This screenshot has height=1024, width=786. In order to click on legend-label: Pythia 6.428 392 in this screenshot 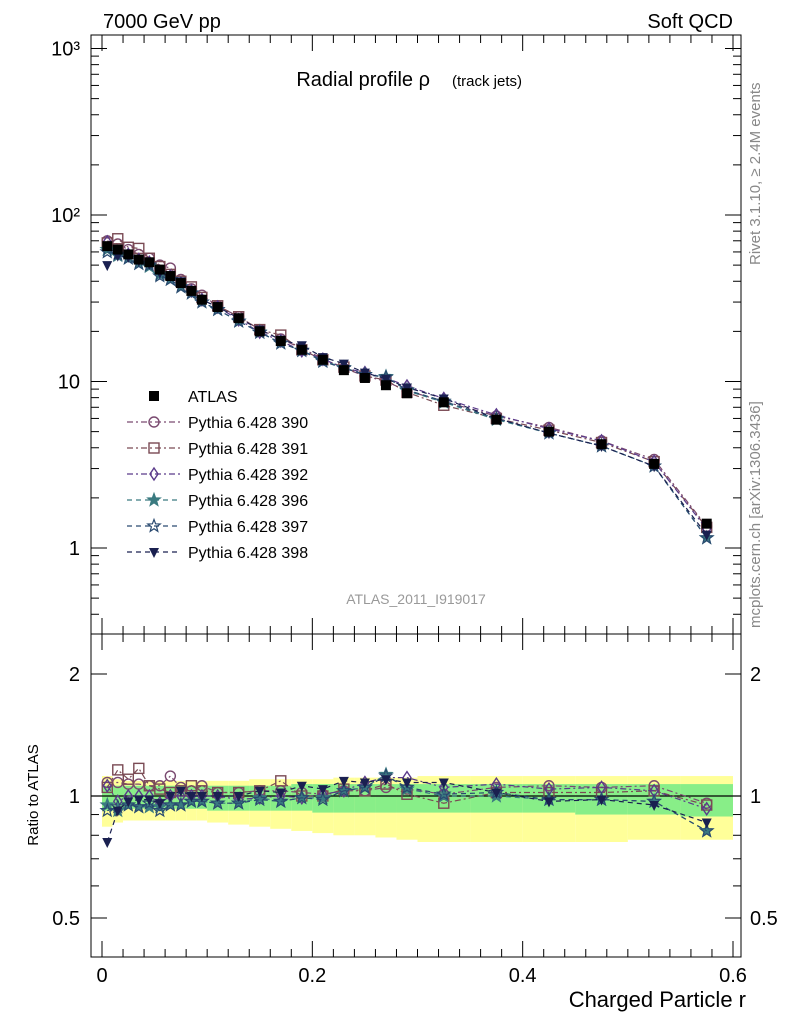, I will do `click(248, 475)`.